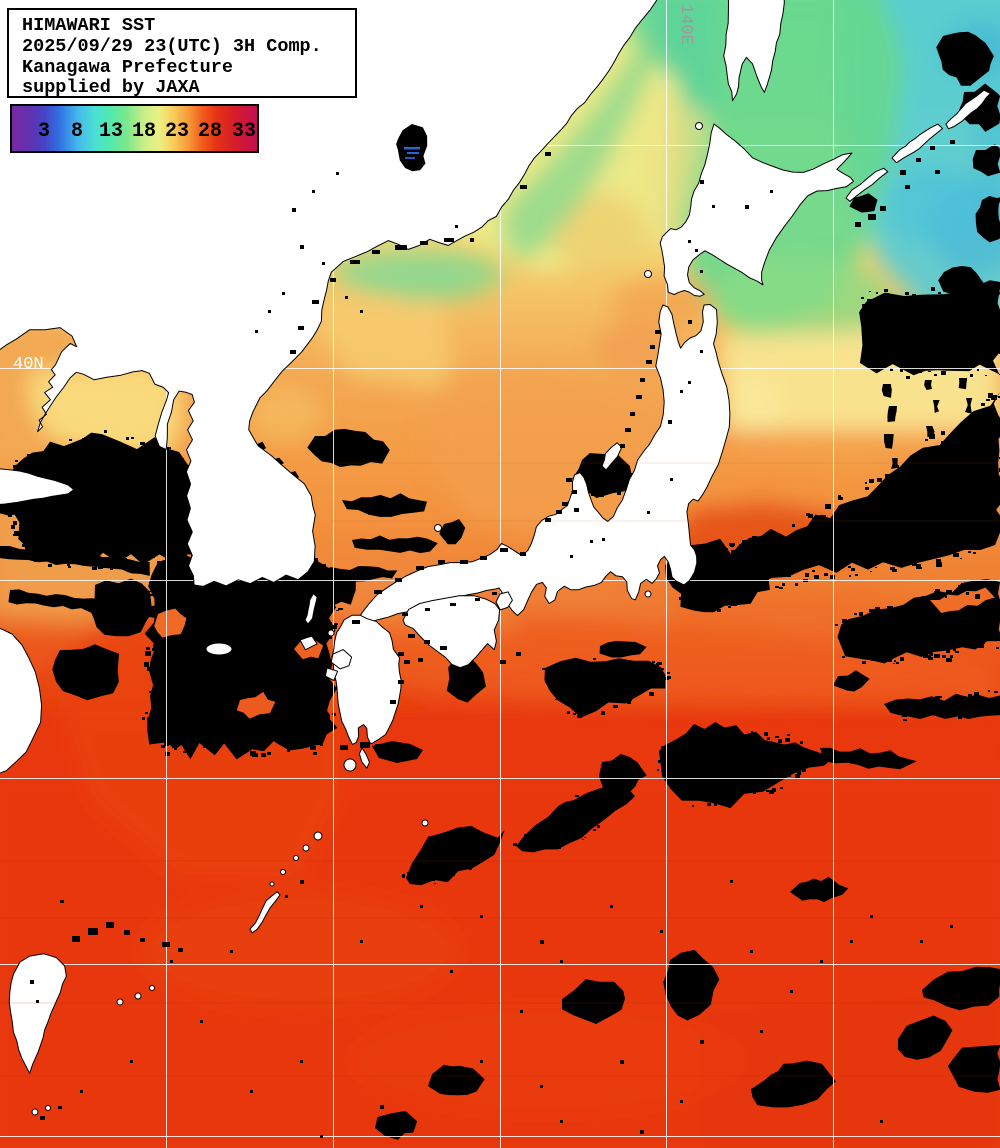  What do you see at coordinates (177, 131) in the screenshot?
I see `svg-text: 23` at bounding box center [177, 131].